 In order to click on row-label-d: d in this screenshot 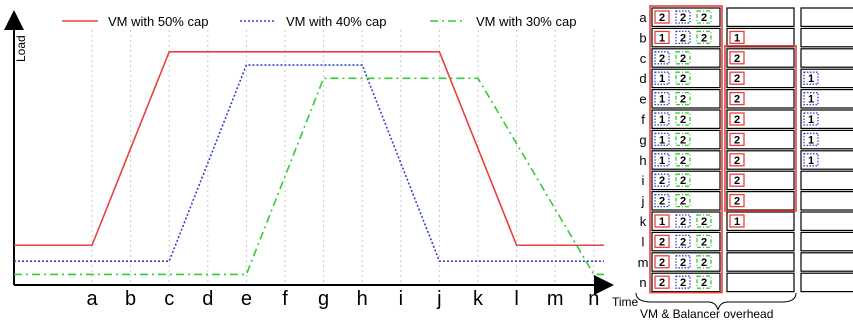, I will do `click(642, 78)`.